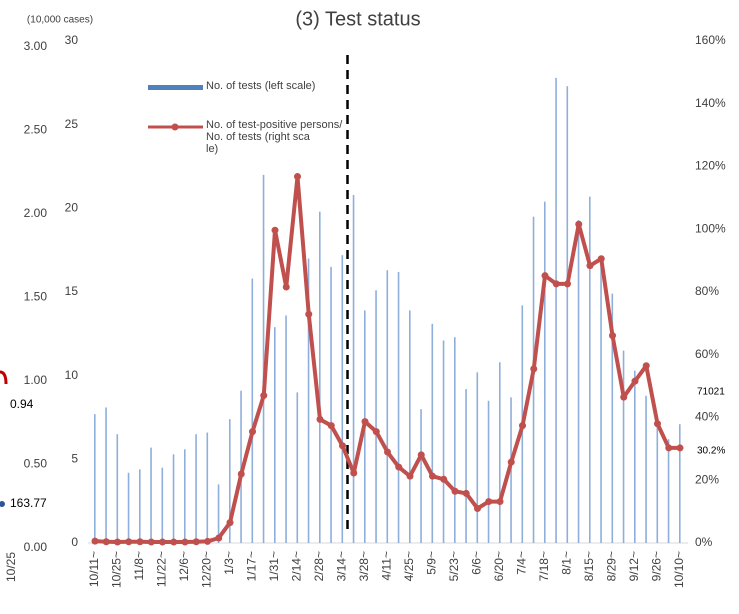 Image resolution: width=739 pixels, height=614 pixels. I want to click on x-tick-label: 8/29~, so click(612, 566).